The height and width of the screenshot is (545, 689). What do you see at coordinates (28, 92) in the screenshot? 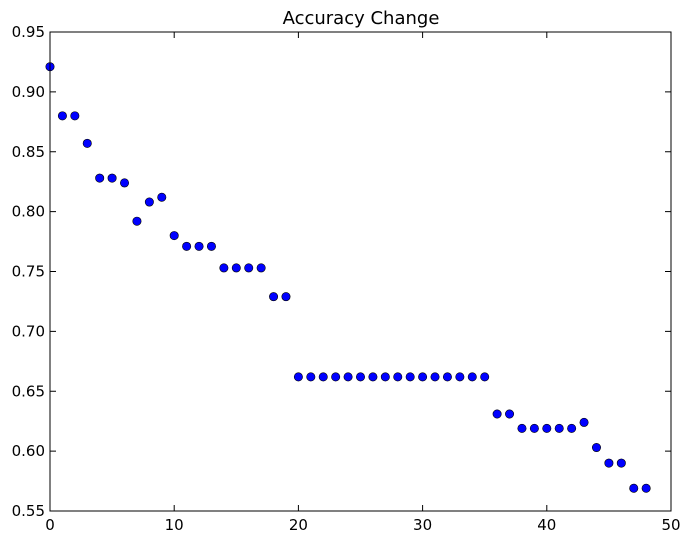
I see `y-tick-label: 0.90` at bounding box center [28, 92].